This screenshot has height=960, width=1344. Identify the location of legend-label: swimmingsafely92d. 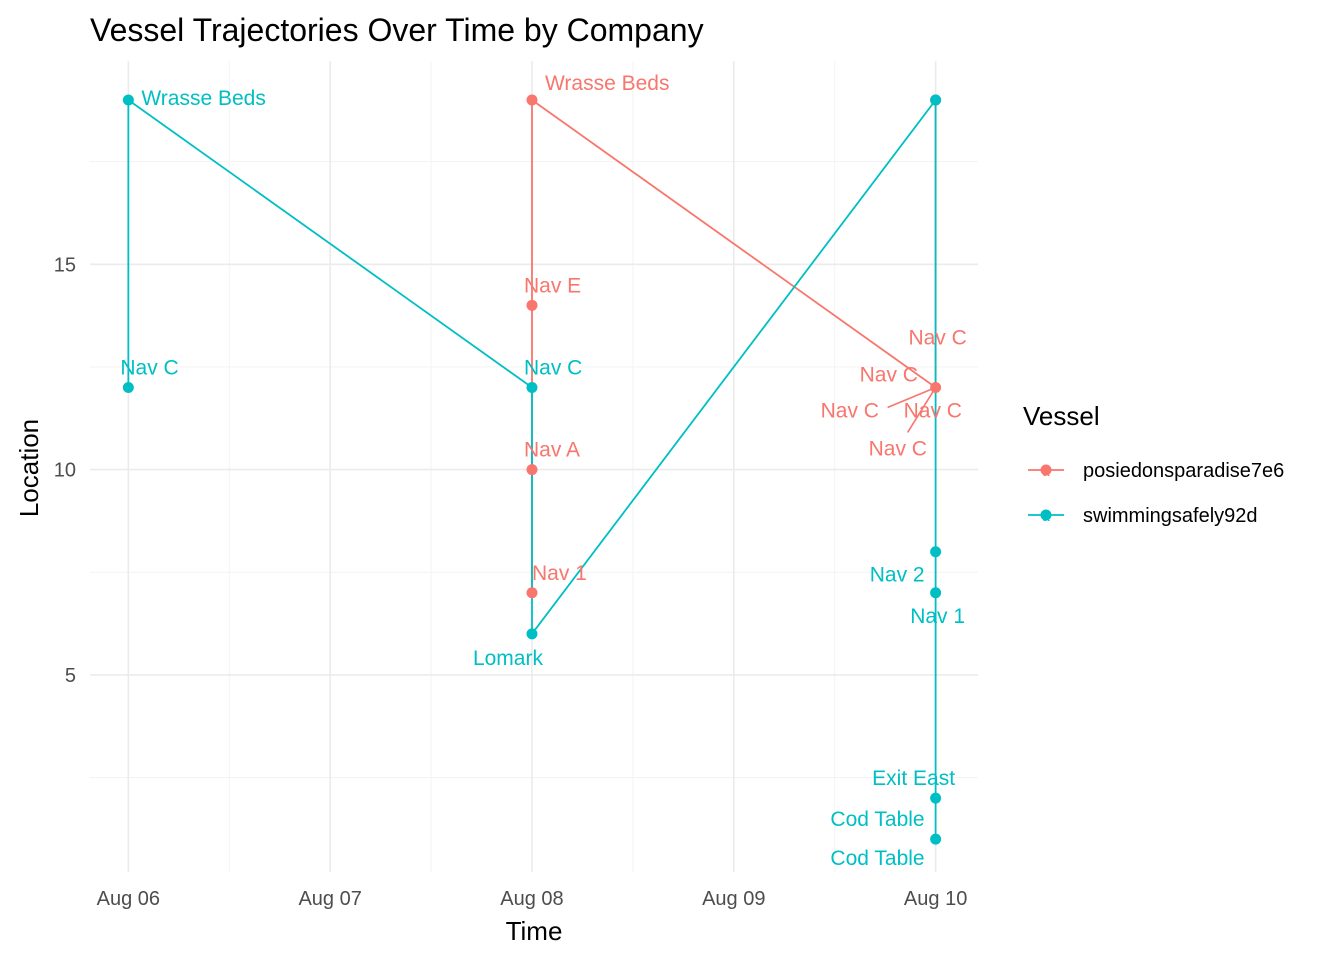
(1170, 516).